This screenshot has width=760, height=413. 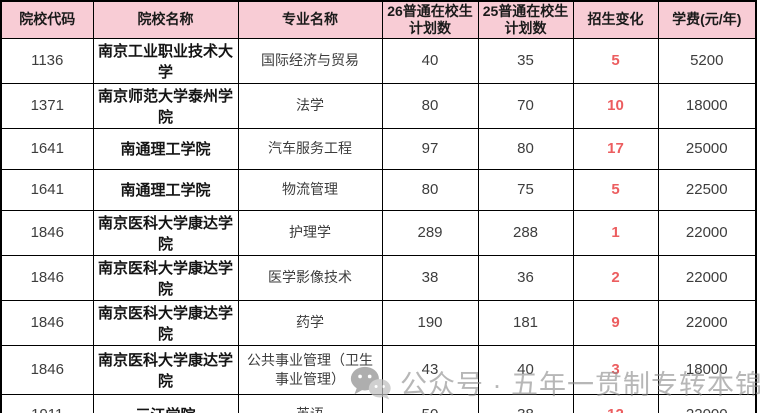 What do you see at coordinates (707, 148) in the screenshot?
I see `cell-tuition: 25000` at bounding box center [707, 148].